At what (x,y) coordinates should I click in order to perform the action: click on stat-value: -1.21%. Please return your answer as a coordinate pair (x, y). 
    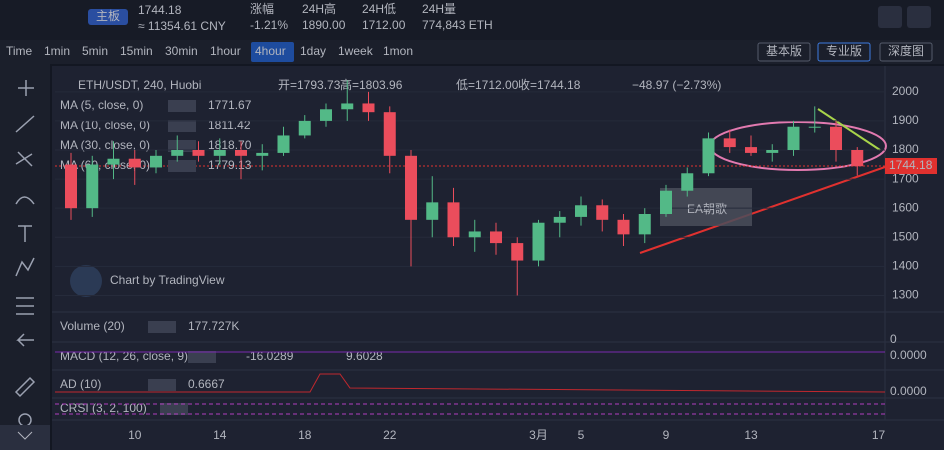
    Looking at the image, I should click on (269, 25).